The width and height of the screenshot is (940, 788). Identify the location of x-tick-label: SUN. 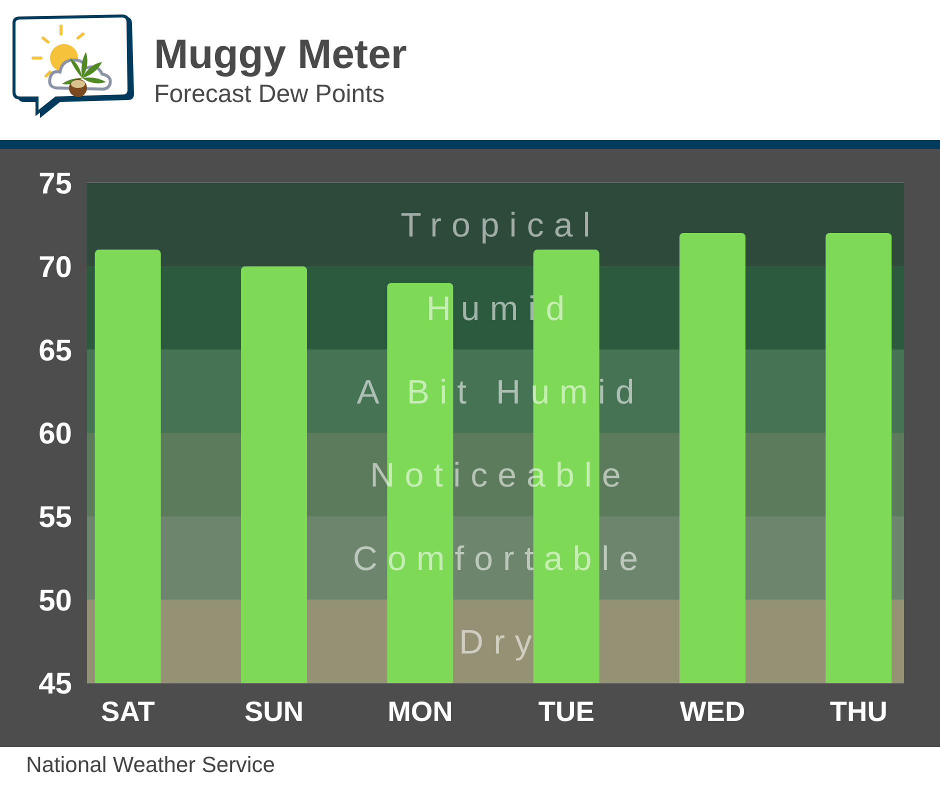
(274, 711).